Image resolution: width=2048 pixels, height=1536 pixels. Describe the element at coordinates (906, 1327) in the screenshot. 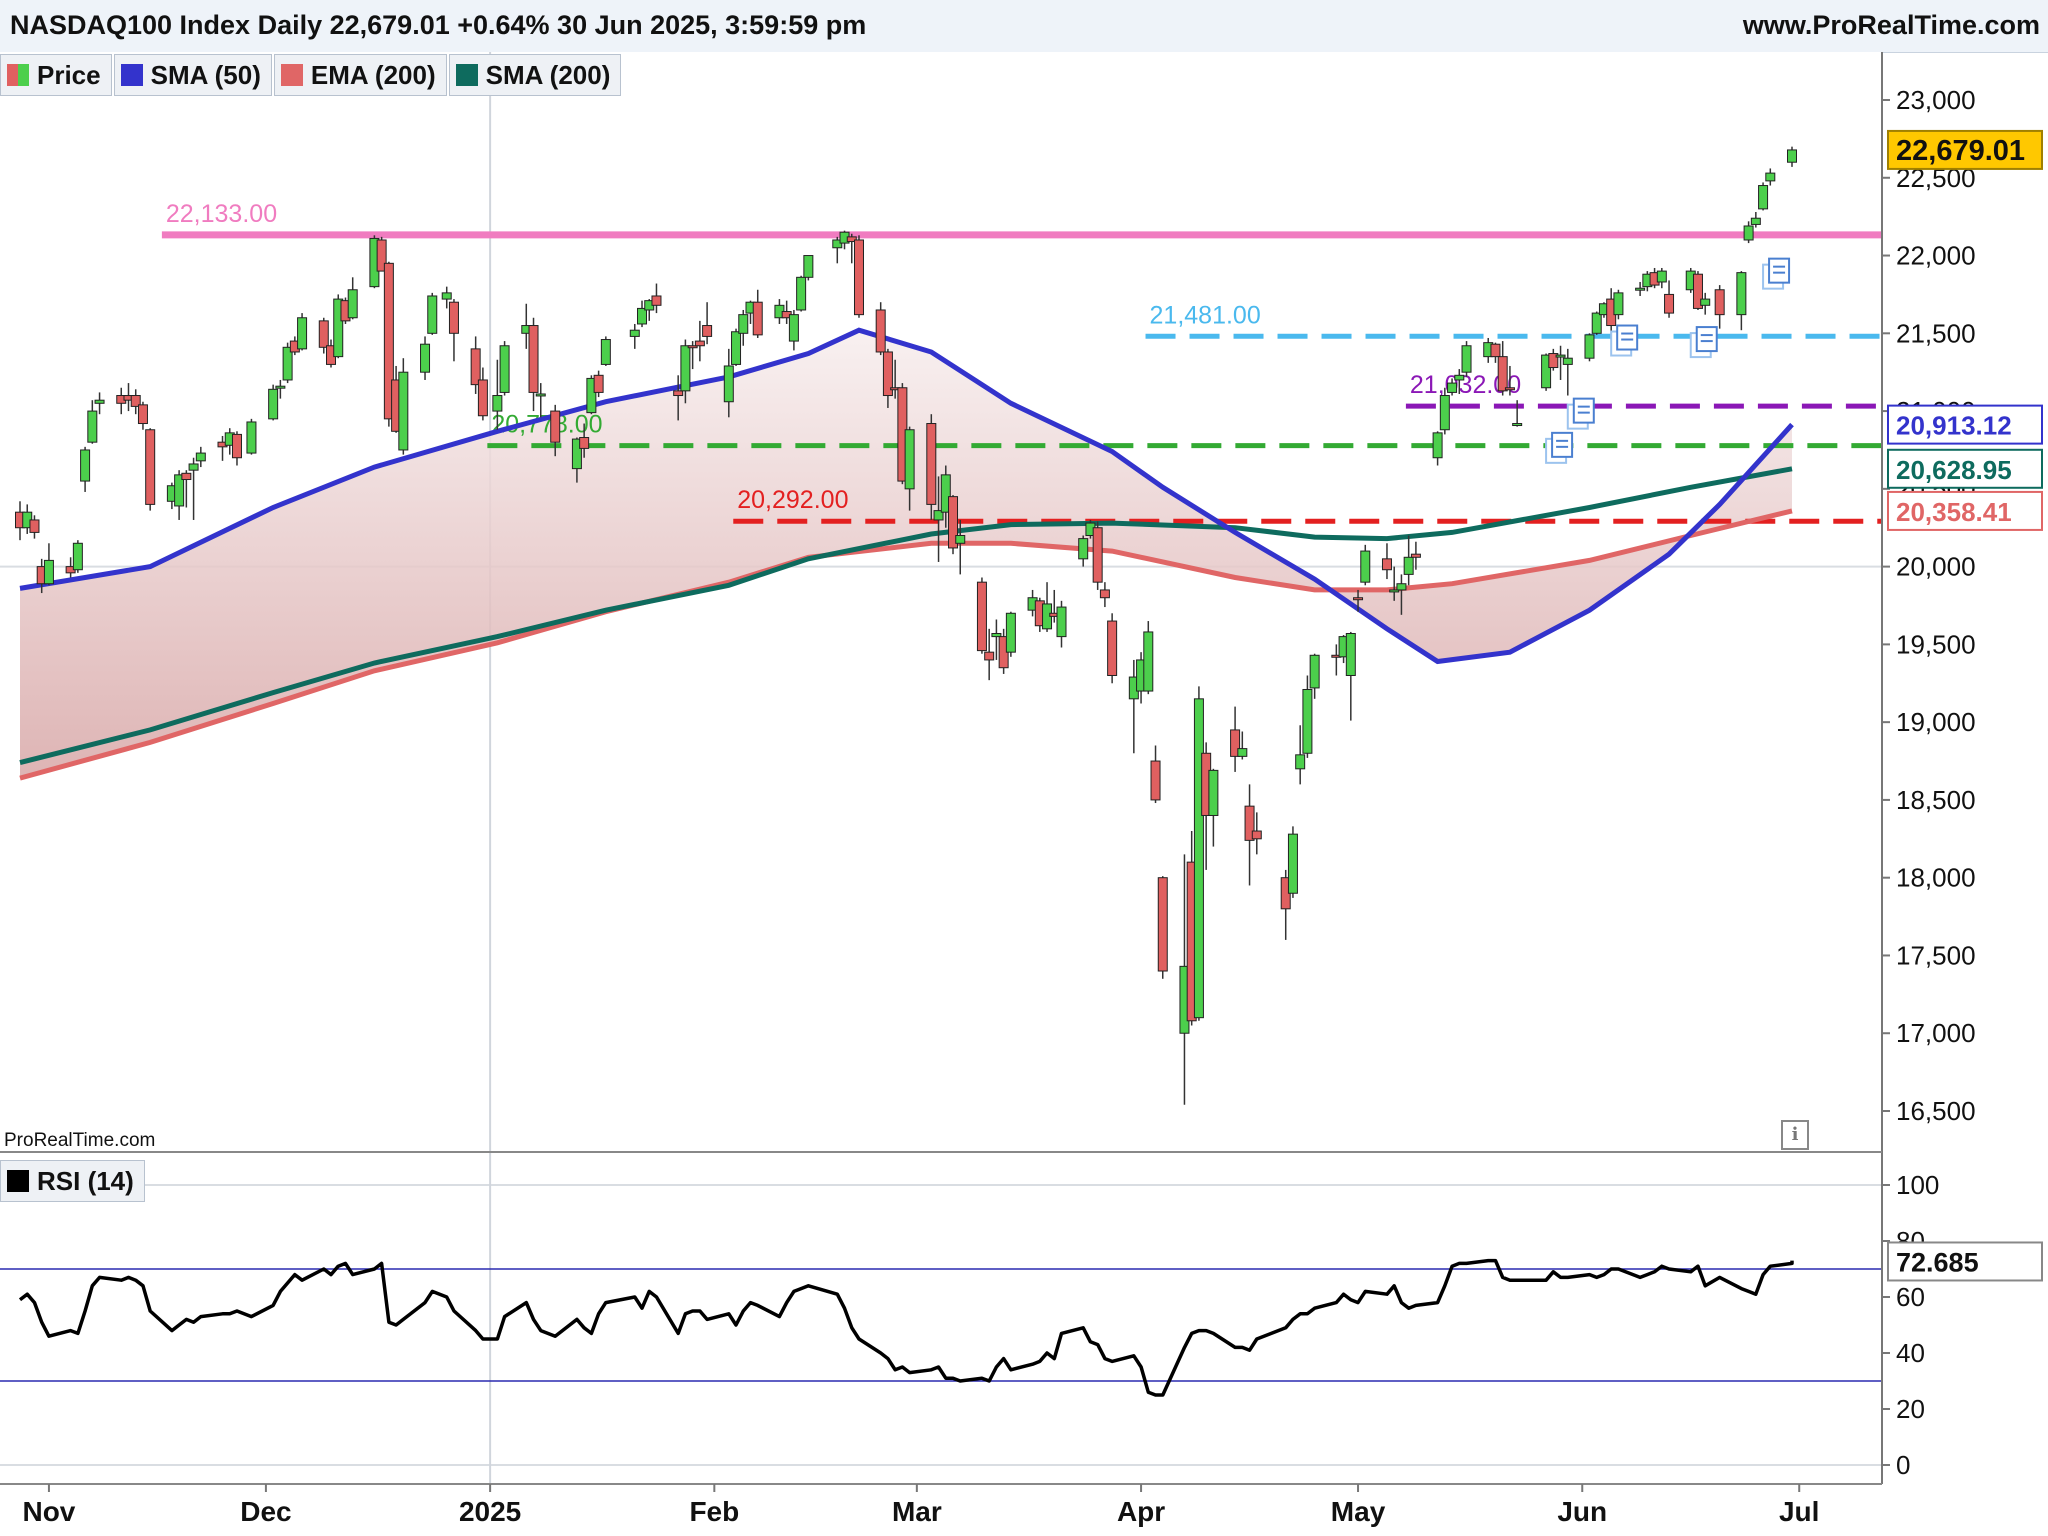

I see `rsi-line` at that location.